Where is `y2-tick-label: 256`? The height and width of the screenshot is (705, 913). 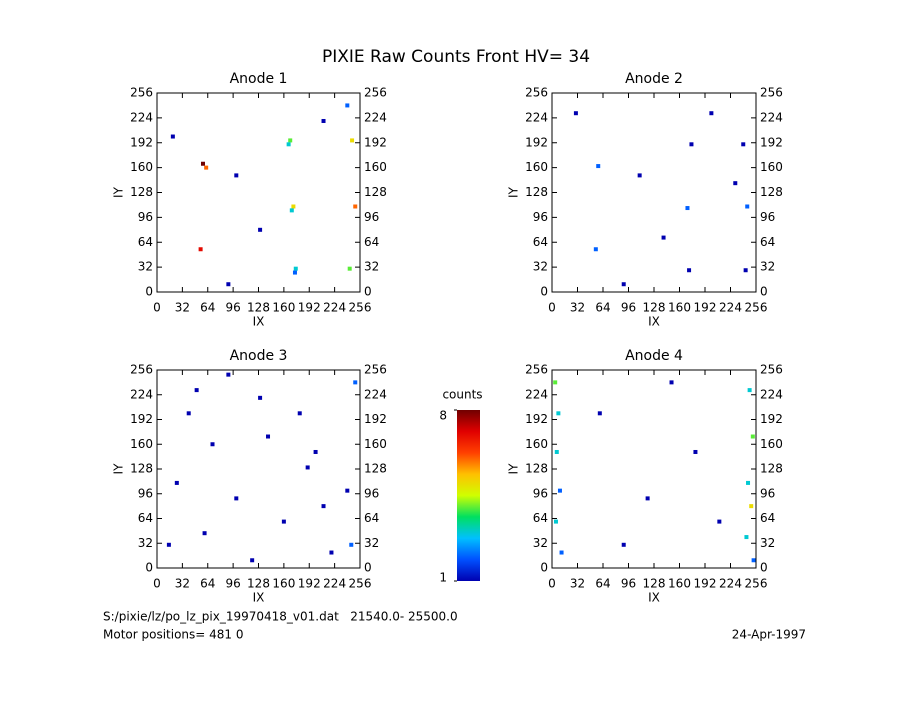 y2-tick-label: 256 is located at coordinates (375, 93).